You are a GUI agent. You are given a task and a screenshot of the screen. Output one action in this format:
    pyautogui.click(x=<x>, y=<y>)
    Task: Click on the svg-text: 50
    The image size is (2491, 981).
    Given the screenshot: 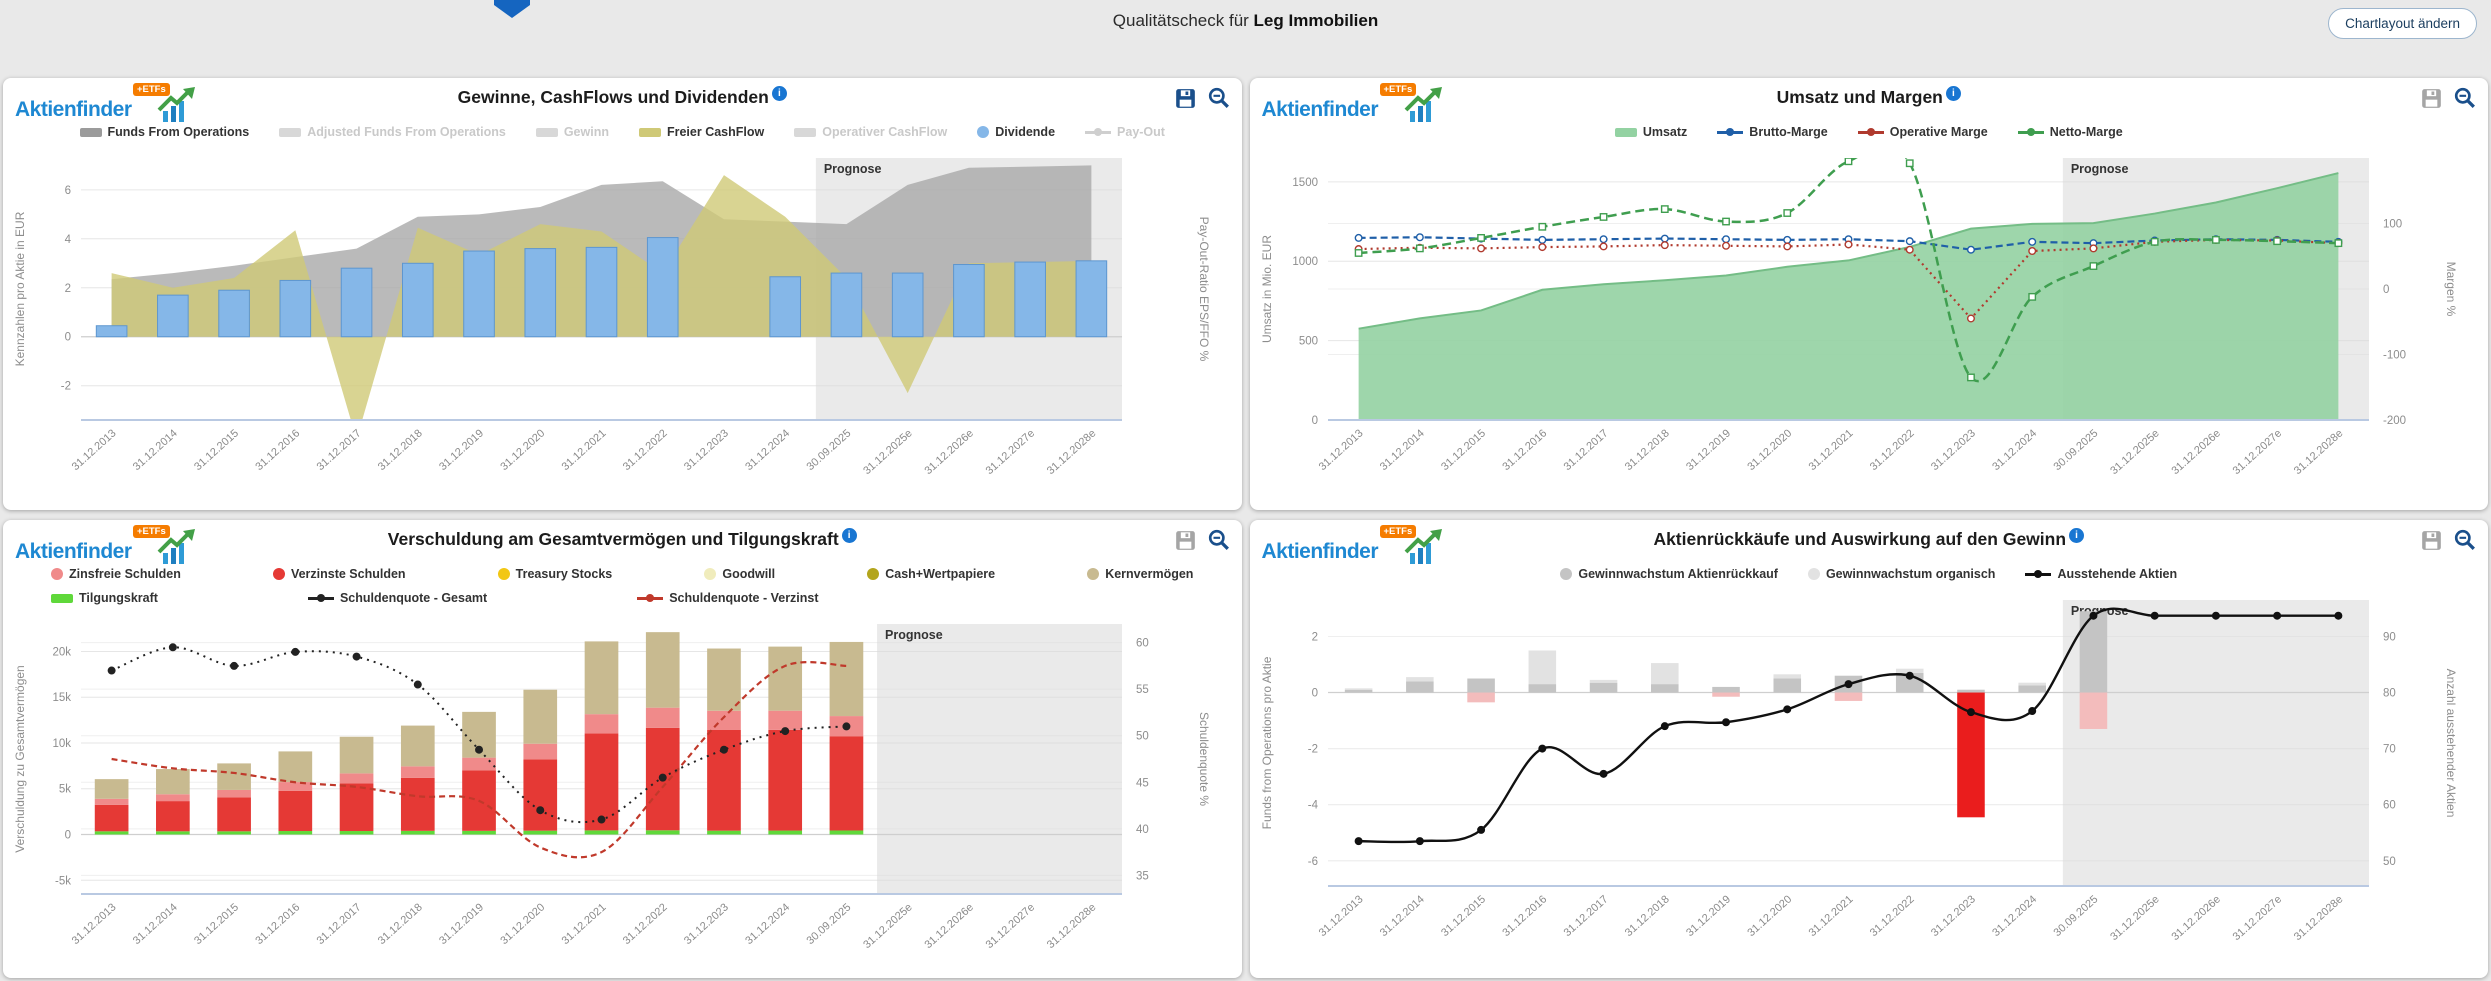 What is the action you would take?
    pyautogui.click(x=2389, y=862)
    